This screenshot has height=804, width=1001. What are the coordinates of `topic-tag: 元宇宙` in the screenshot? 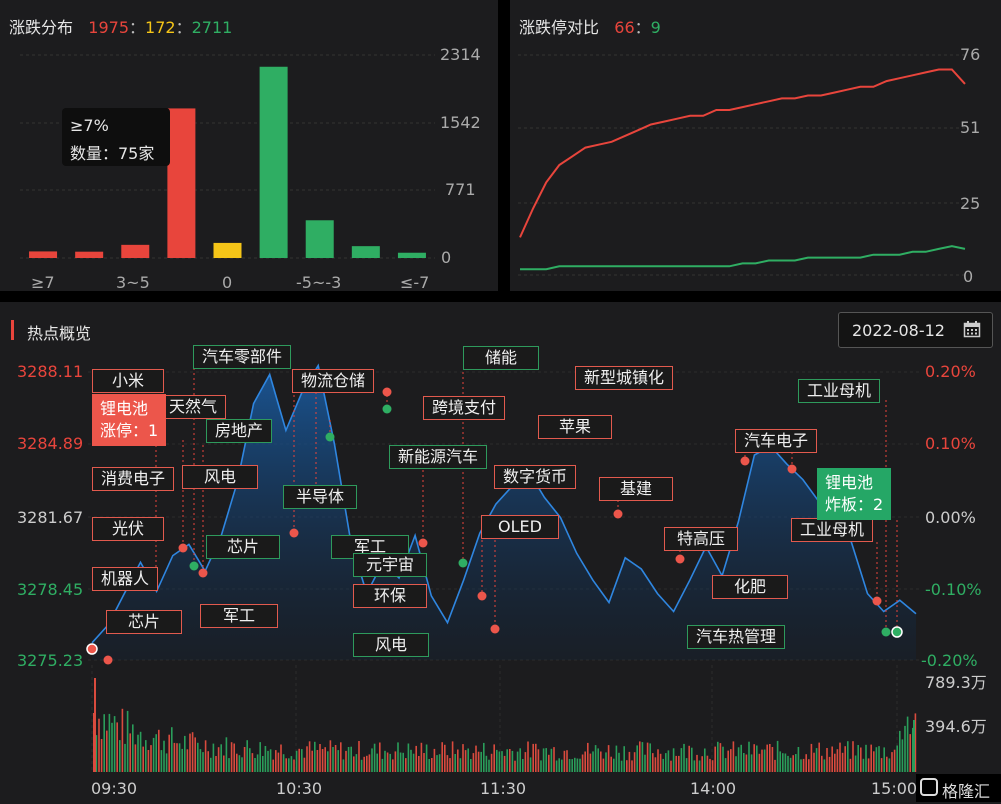 It's located at (390, 565).